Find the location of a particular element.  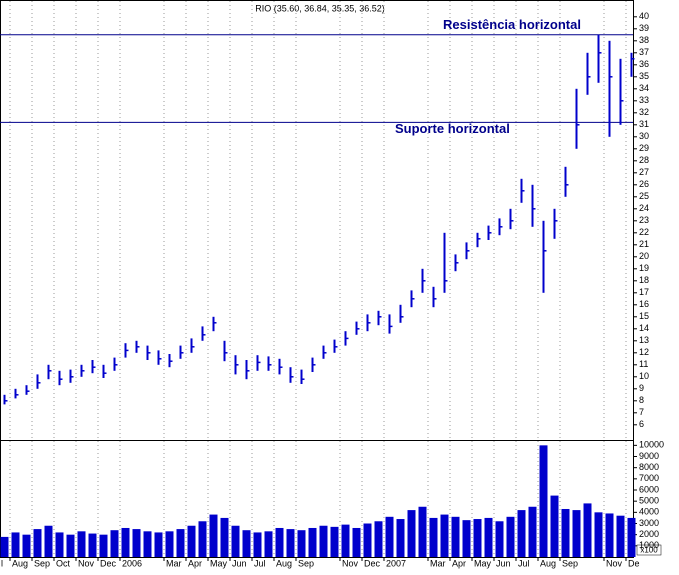

y-tick-label: 32 is located at coordinates (644, 112).